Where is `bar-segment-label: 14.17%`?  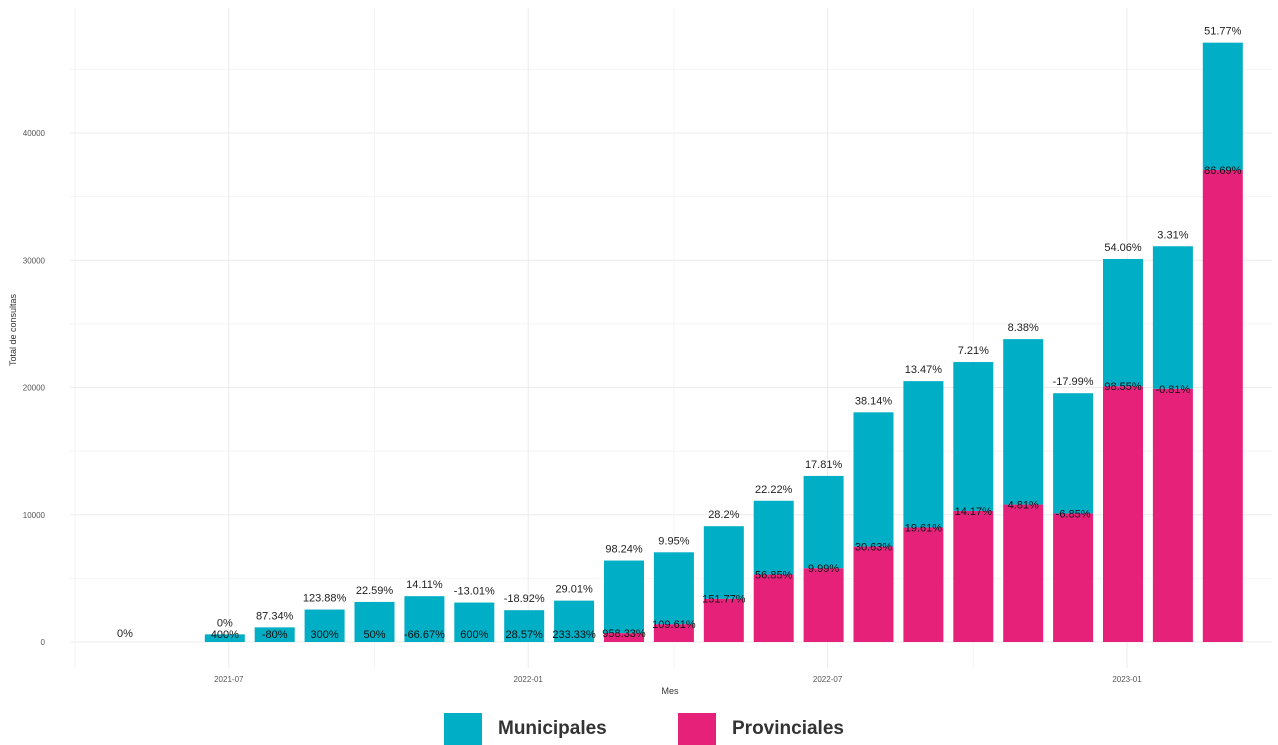
bar-segment-label: 14.17% is located at coordinates (974, 512).